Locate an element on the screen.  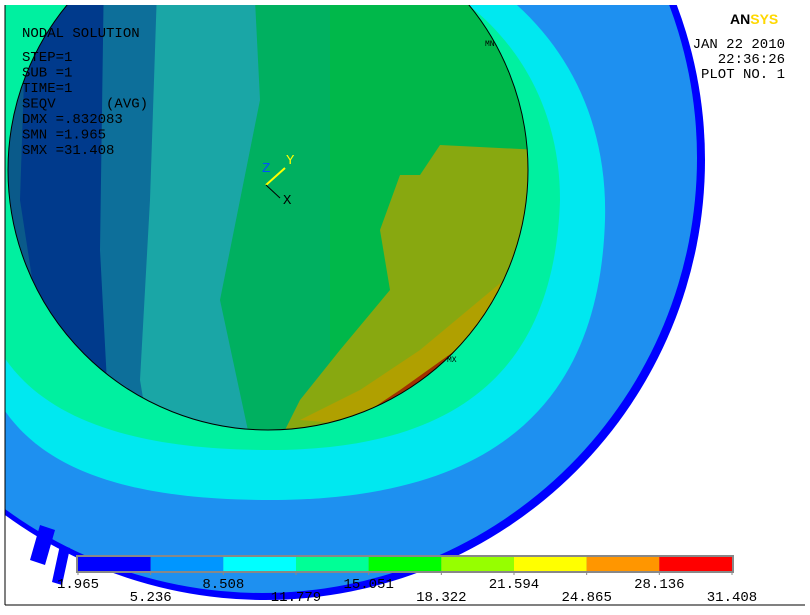
header-line: SEQV (AVG) is located at coordinates (85, 105).